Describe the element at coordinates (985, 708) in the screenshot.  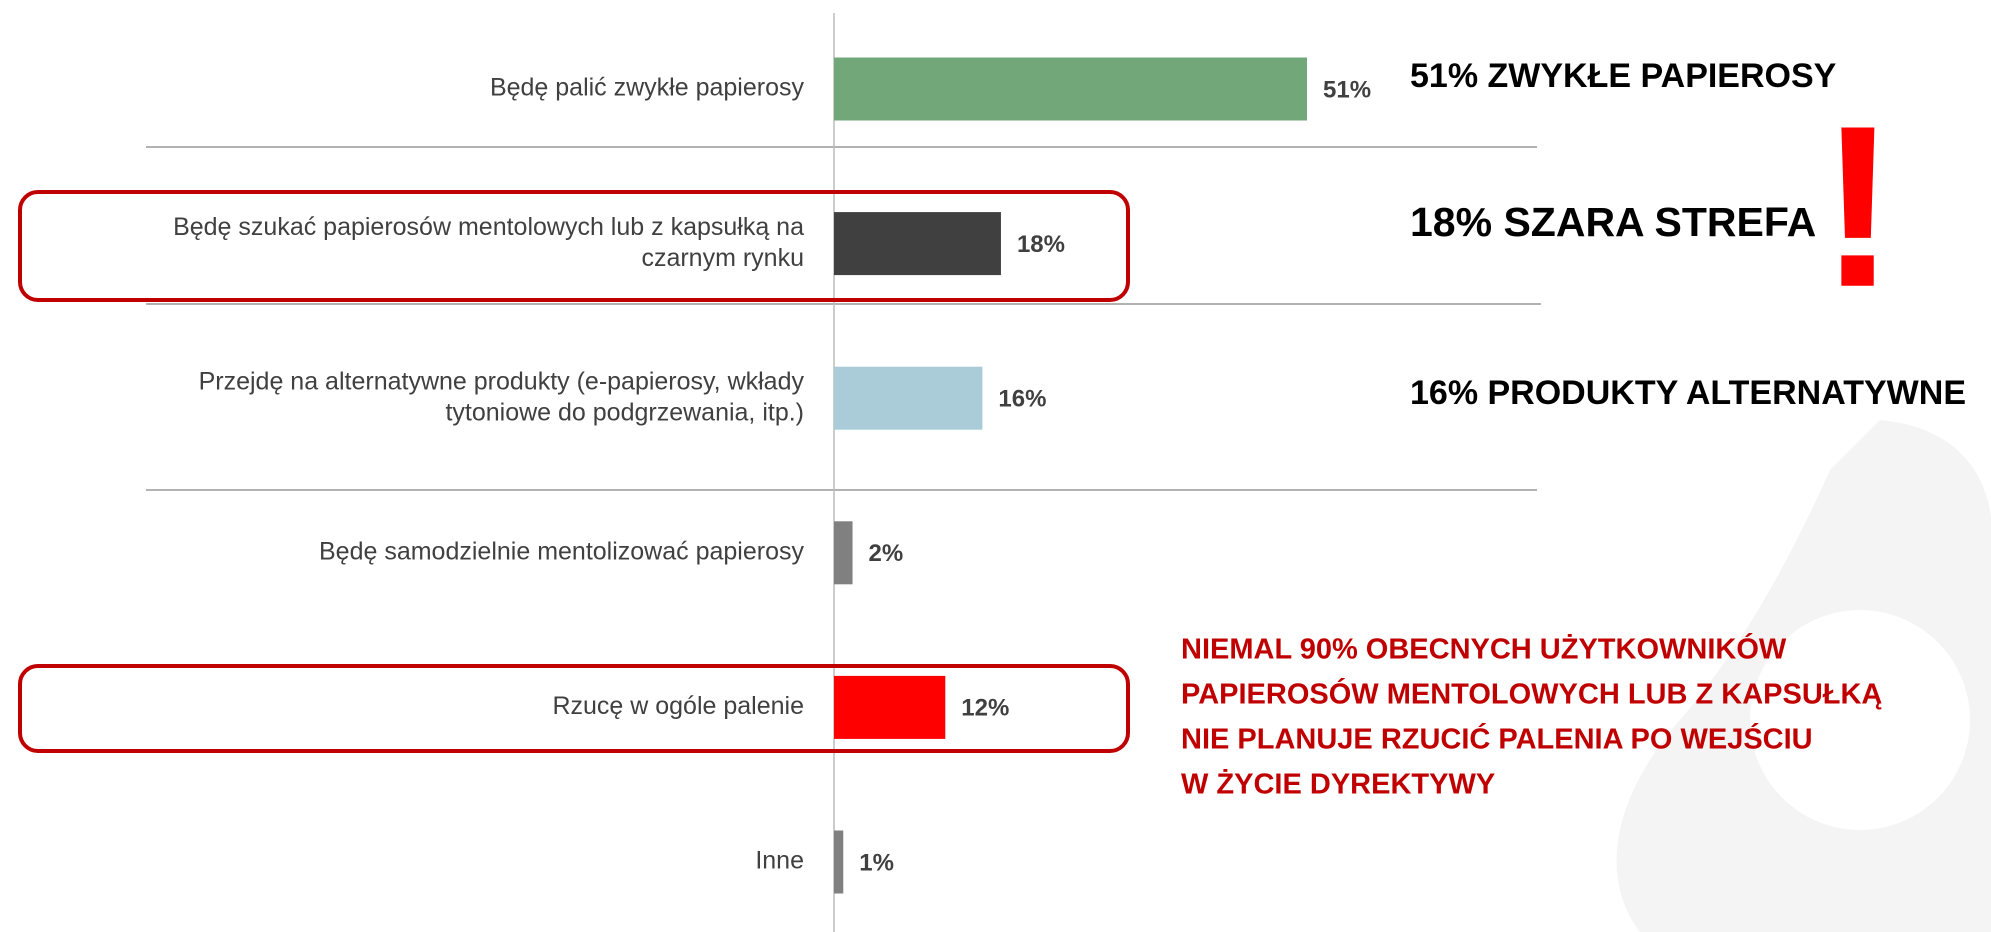
I see `data-label: 12%` at that location.